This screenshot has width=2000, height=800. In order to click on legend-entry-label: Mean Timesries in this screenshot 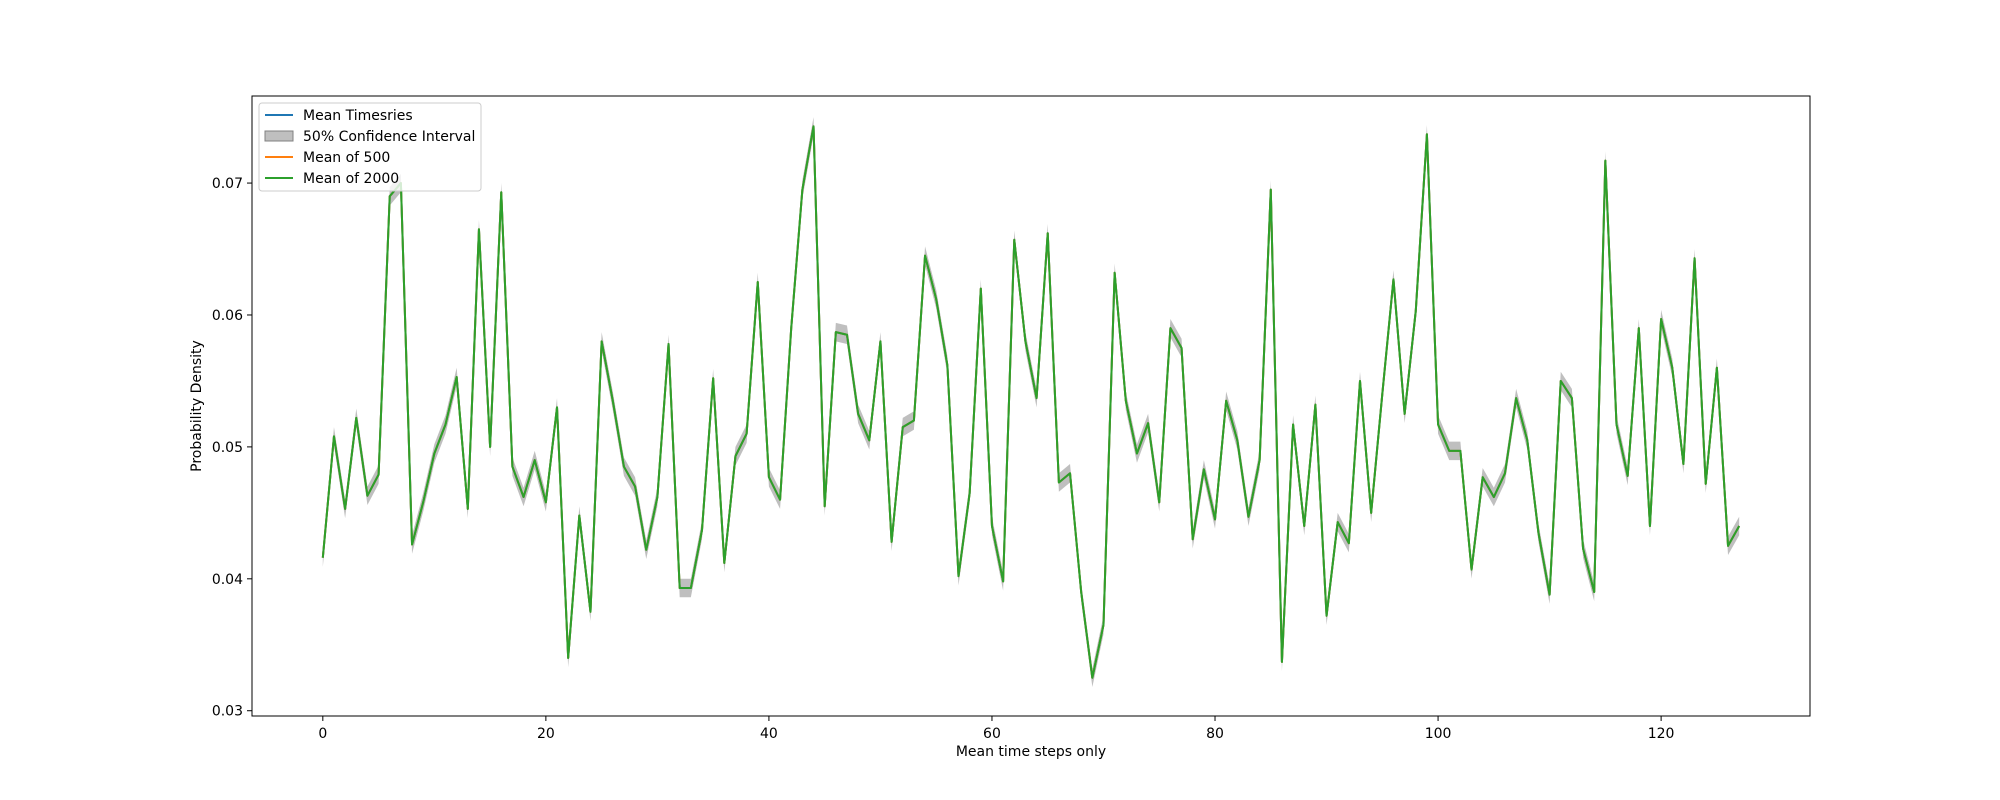, I will do `click(358, 116)`.